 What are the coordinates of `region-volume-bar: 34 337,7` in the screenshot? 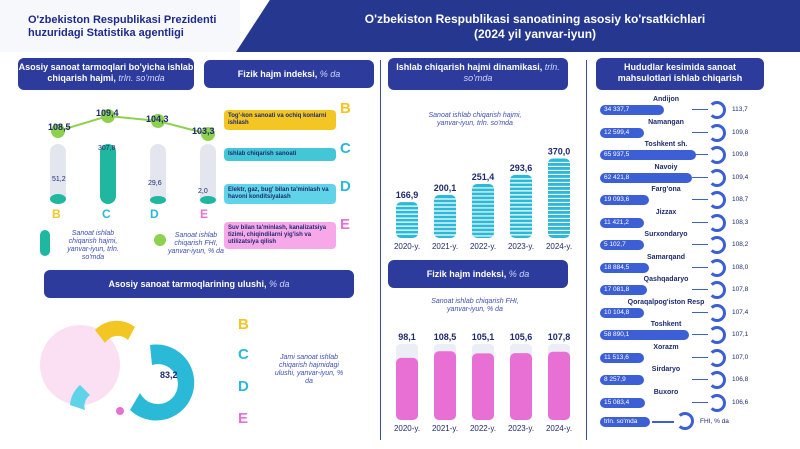 It's located at (632, 110).